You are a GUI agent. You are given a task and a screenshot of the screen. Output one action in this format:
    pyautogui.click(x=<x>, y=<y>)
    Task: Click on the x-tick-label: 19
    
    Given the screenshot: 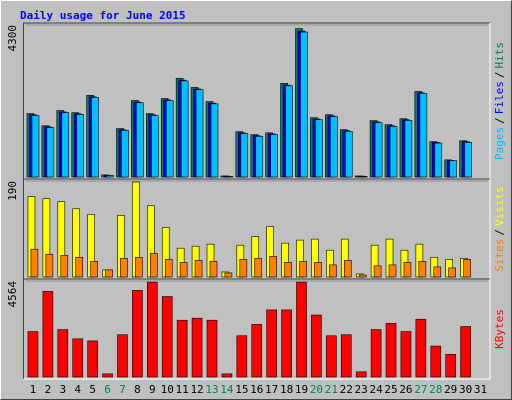 What is the action you would take?
    pyautogui.click(x=301, y=389)
    